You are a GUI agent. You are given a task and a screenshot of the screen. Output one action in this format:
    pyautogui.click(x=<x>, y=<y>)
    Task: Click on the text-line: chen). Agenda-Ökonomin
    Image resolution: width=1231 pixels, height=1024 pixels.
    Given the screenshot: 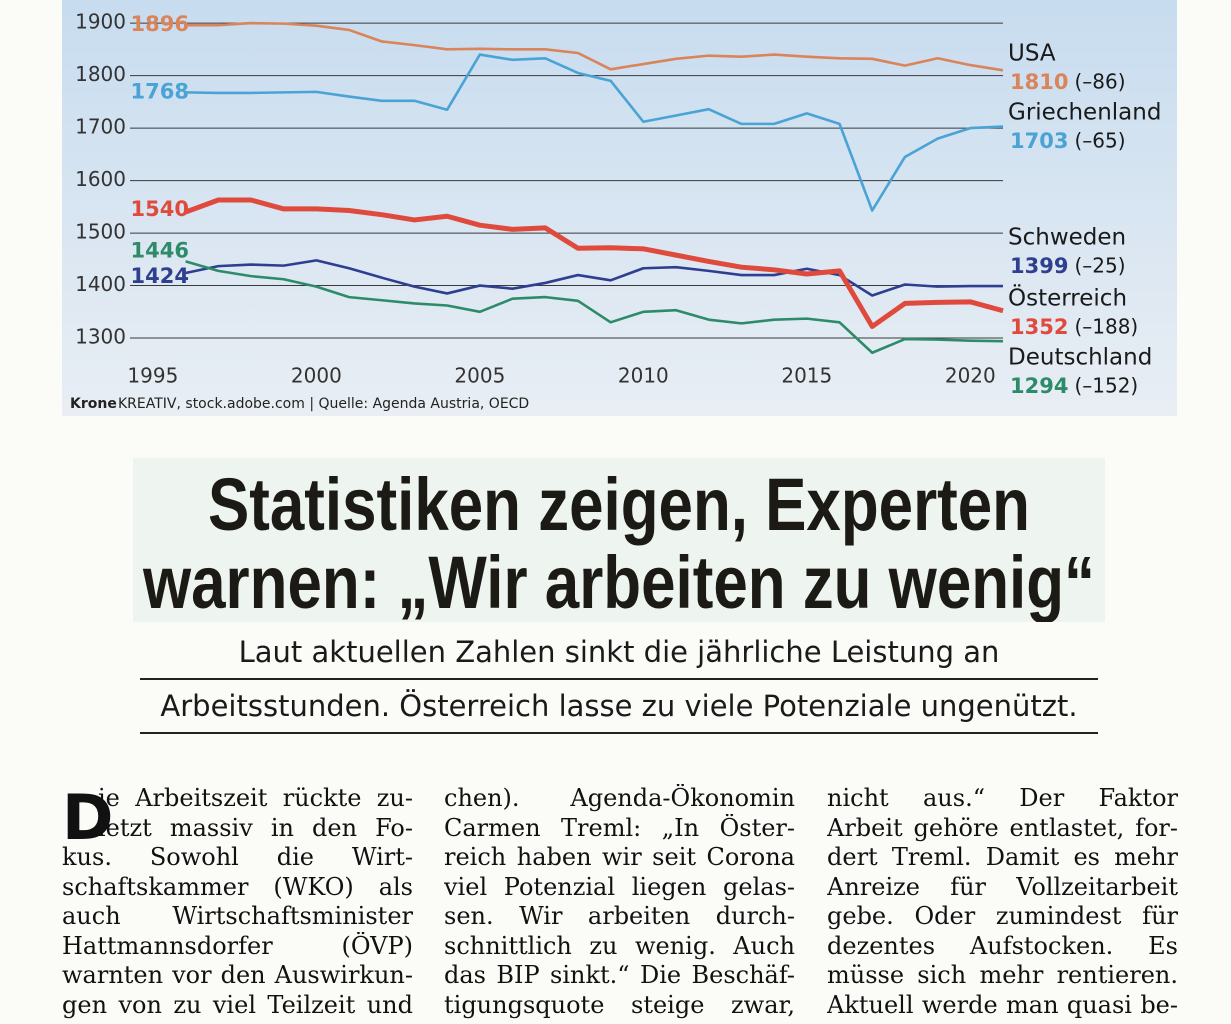 What is the action you would take?
    pyautogui.click(x=619, y=798)
    